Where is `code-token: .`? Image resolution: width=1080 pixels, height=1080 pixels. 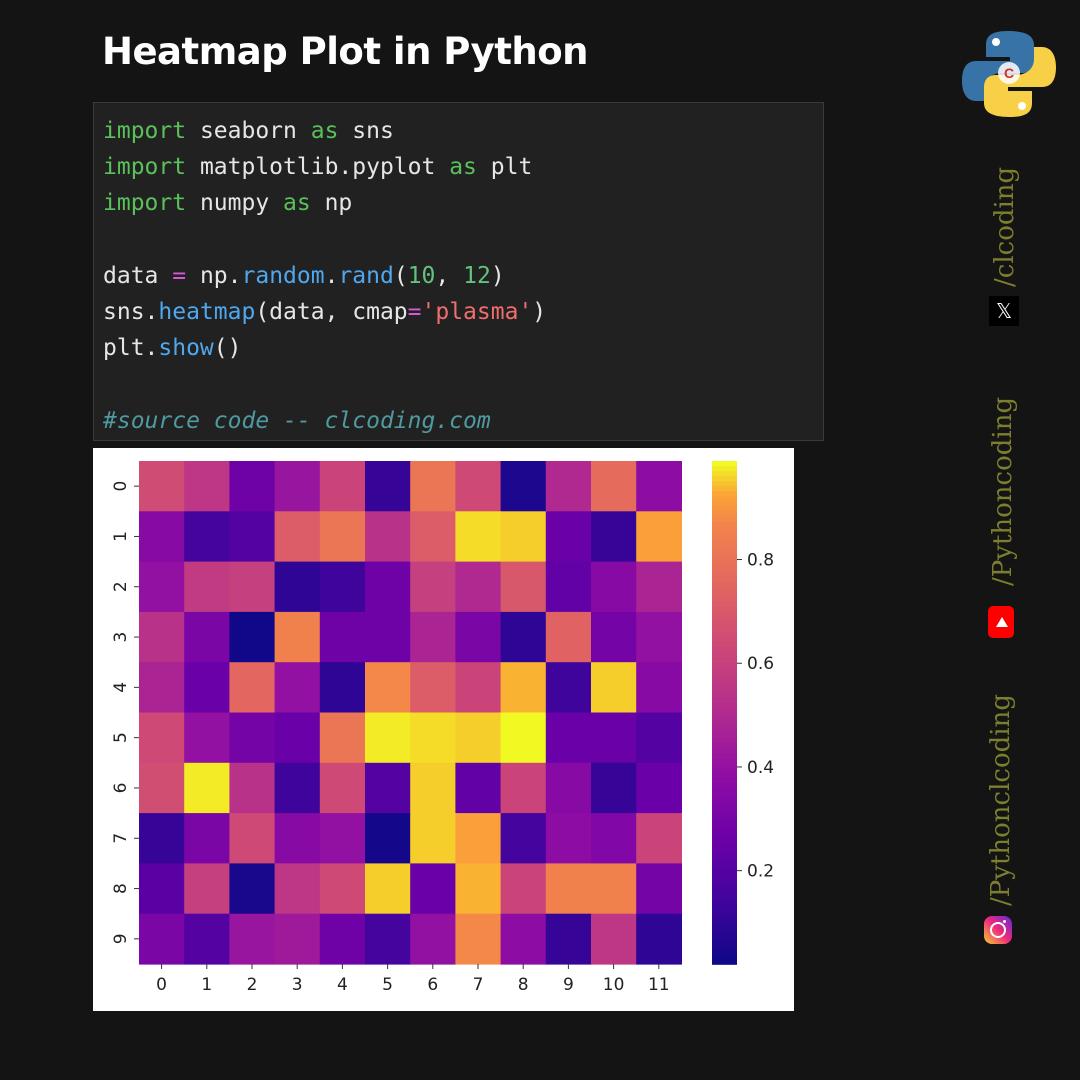
code-token: . is located at coordinates (331, 275).